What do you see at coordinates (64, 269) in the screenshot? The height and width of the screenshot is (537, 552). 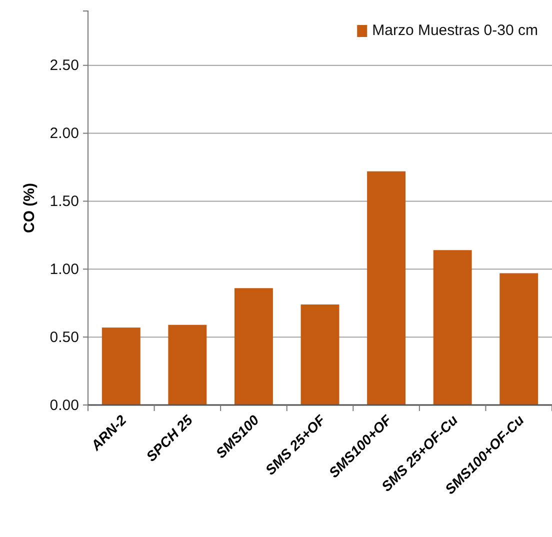 I see `y-tick-label: 1.00` at bounding box center [64, 269].